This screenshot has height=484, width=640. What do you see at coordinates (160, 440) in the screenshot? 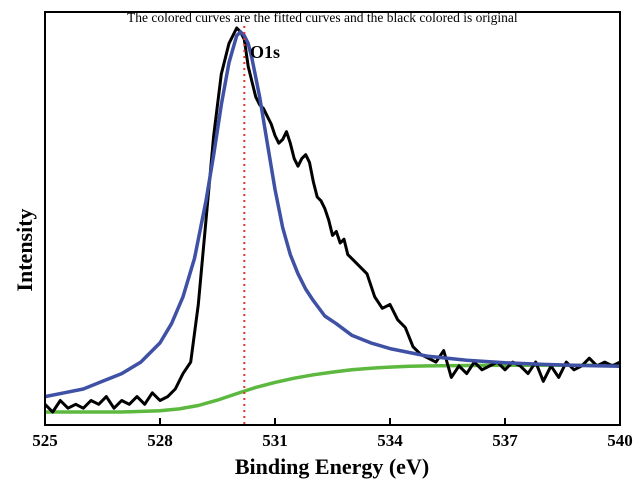
I see `x-tick-label: 528` at bounding box center [160, 440].